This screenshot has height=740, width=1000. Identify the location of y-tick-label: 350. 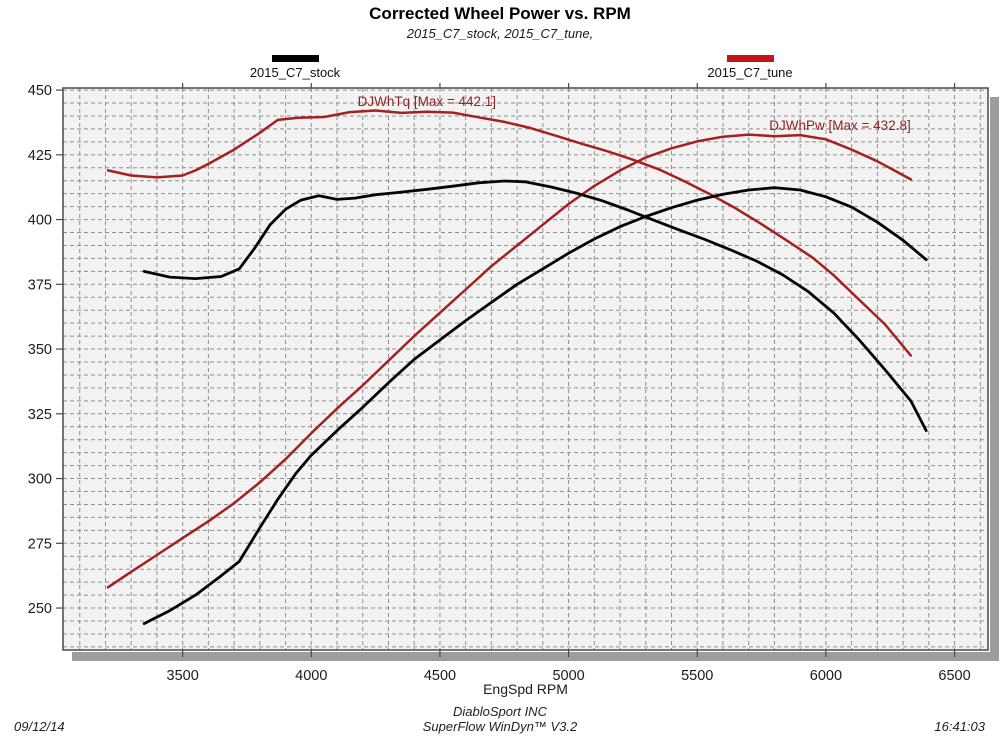
(40, 350).